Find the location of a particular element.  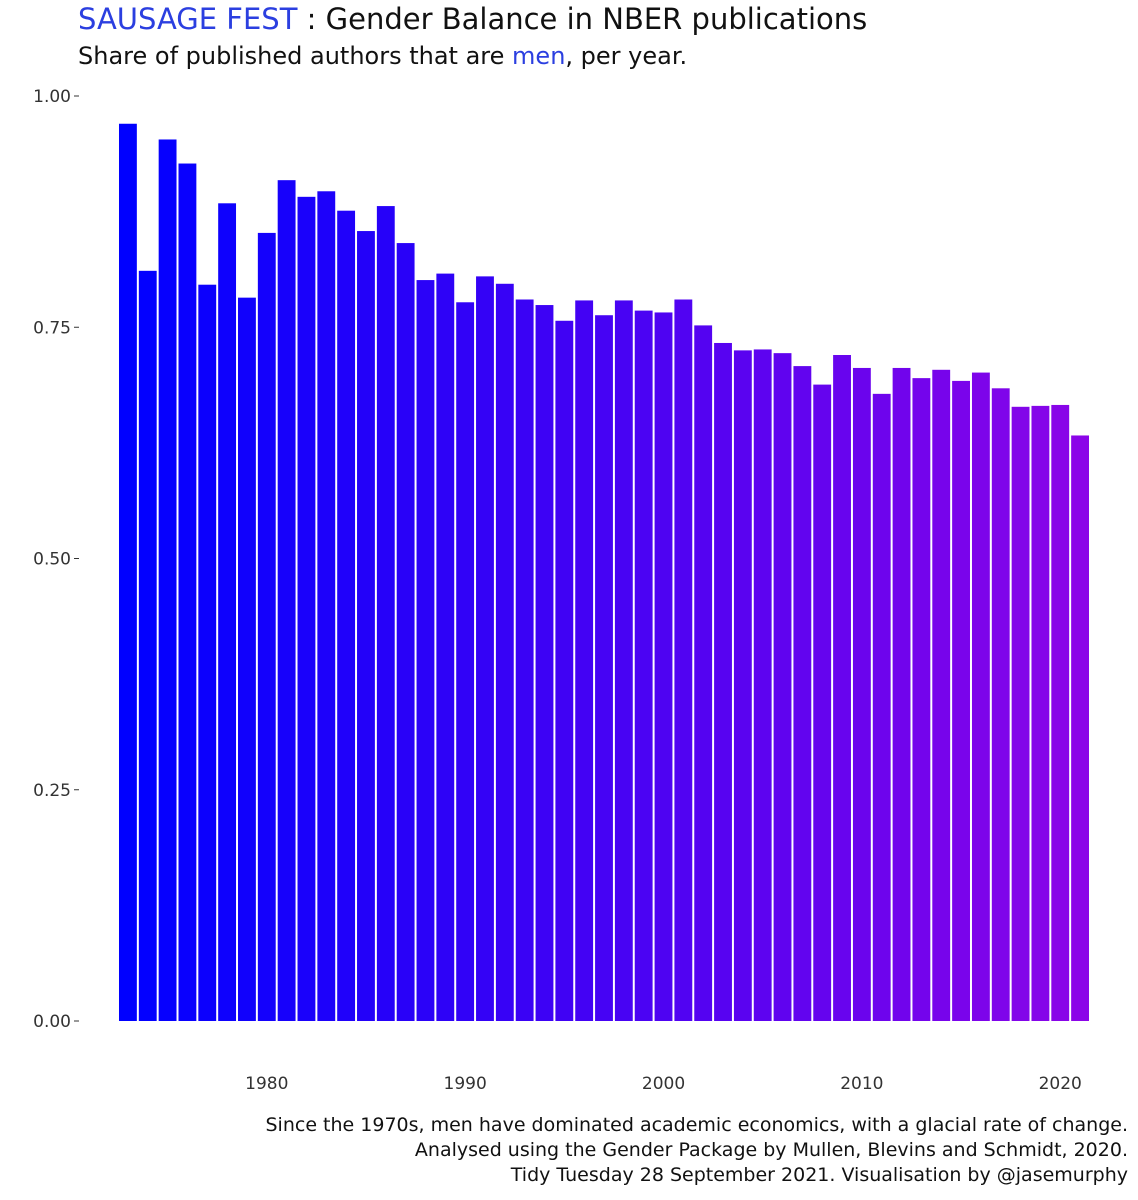

bar-1997 is located at coordinates (604, 668).